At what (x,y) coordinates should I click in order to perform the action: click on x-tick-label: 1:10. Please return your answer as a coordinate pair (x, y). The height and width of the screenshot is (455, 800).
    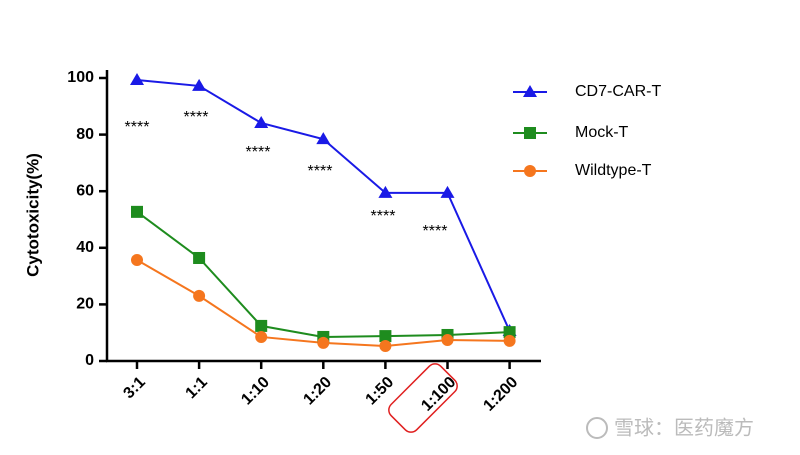
    Looking at the image, I should click on (255, 391).